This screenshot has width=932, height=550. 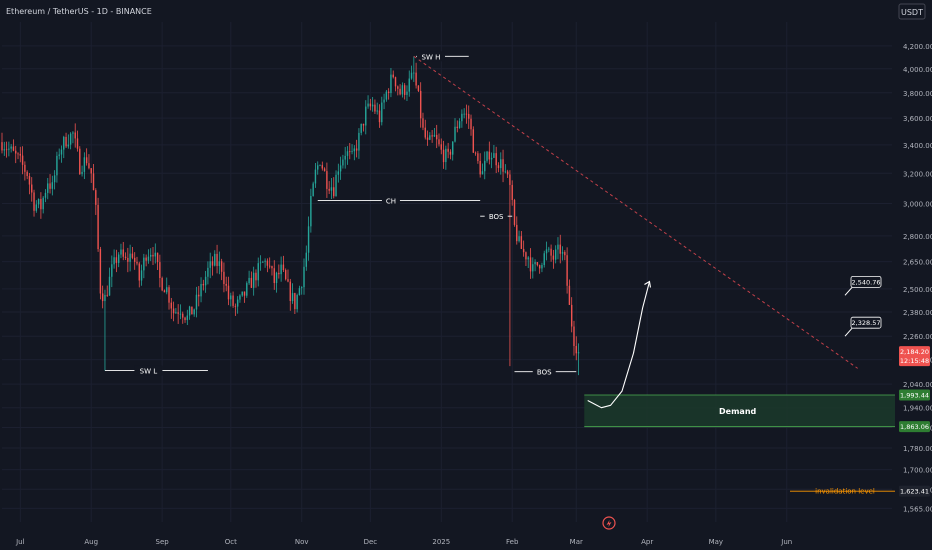 I want to click on swing-low-marker-label: SW L, so click(x=149, y=372).